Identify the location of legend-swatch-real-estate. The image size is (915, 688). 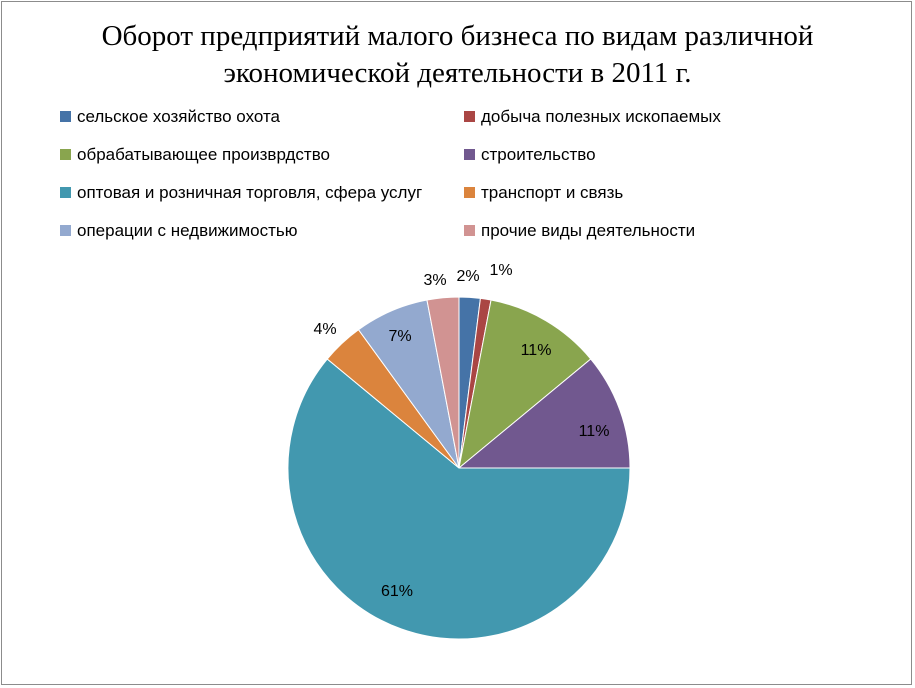
(65, 230).